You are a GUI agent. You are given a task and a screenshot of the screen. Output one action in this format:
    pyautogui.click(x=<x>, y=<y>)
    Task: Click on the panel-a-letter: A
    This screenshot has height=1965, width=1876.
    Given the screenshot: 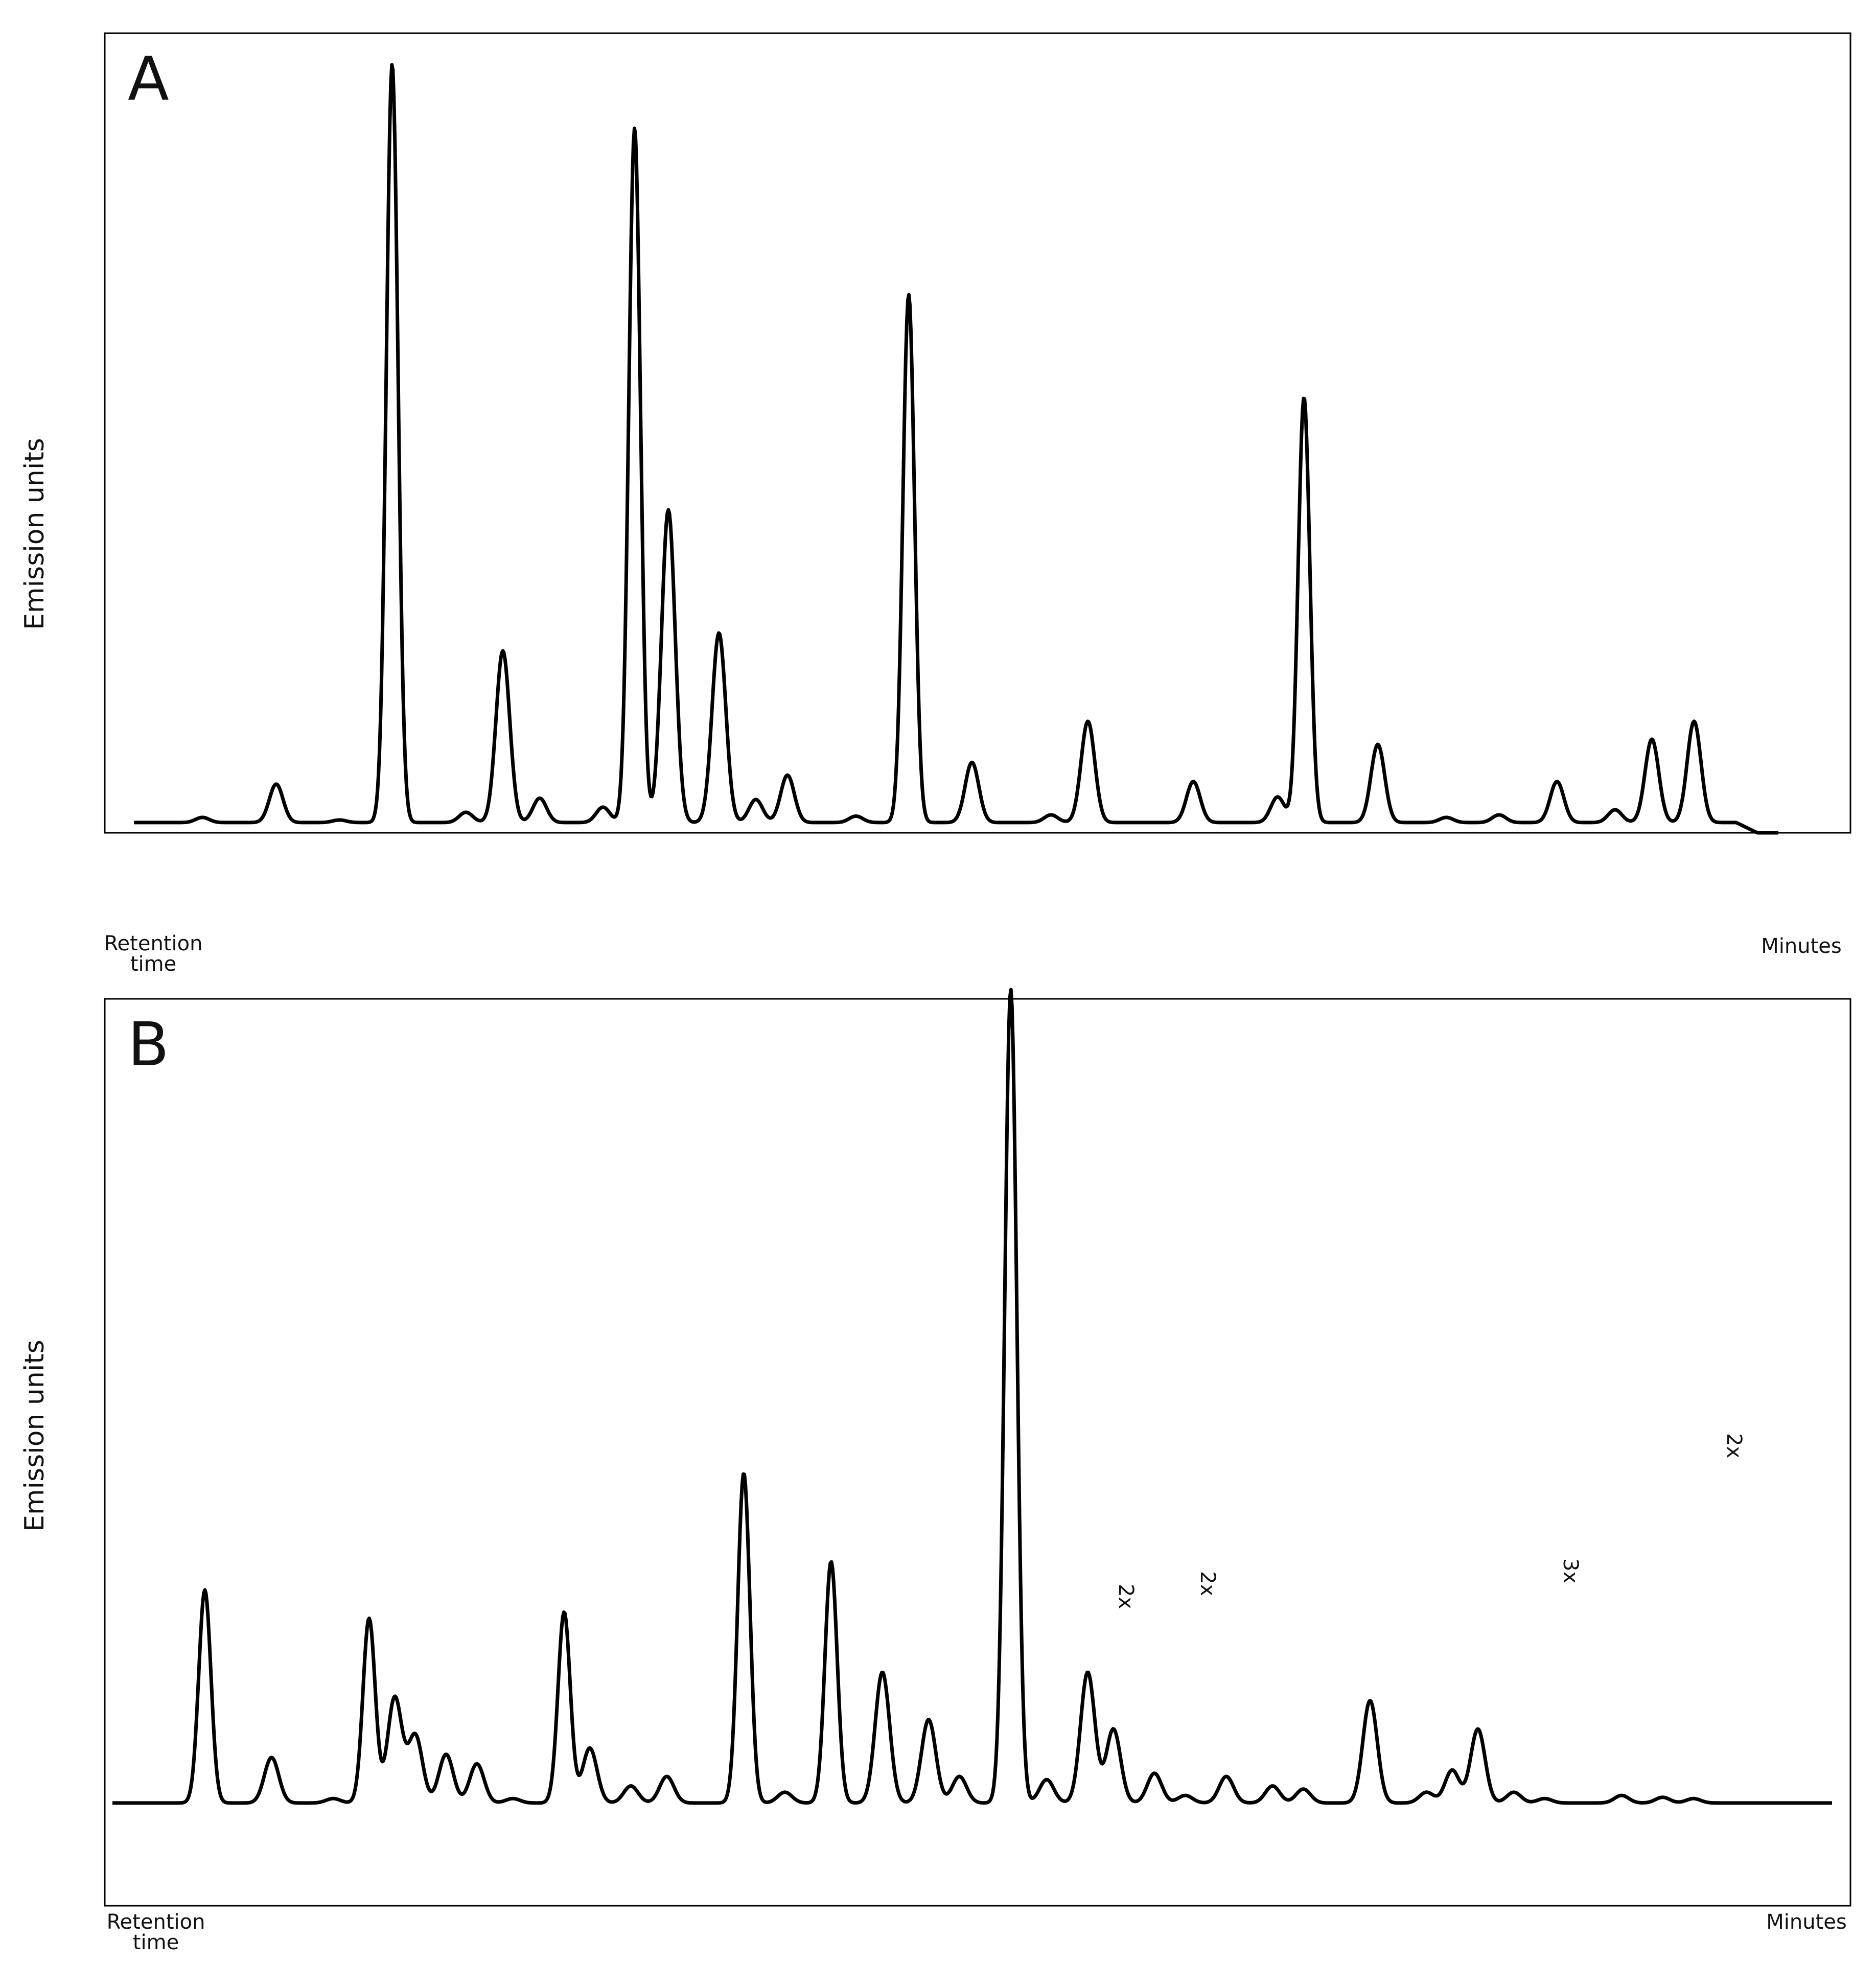 What is the action you would take?
    pyautogui.click(x=148, y=78)
    